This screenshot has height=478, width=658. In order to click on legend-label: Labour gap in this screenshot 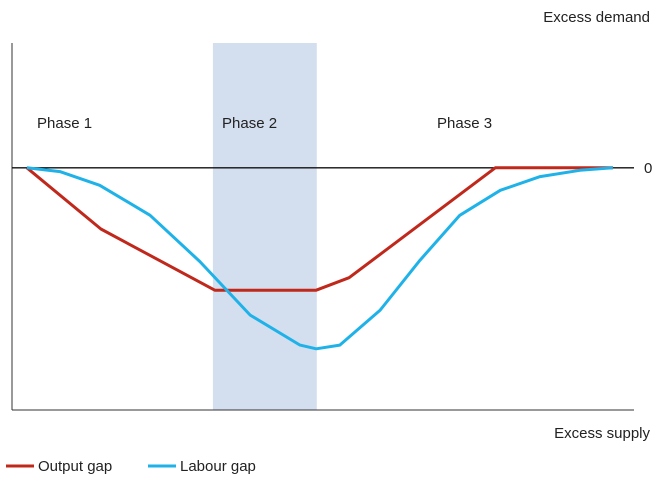, I will do `click(218, 466)`.